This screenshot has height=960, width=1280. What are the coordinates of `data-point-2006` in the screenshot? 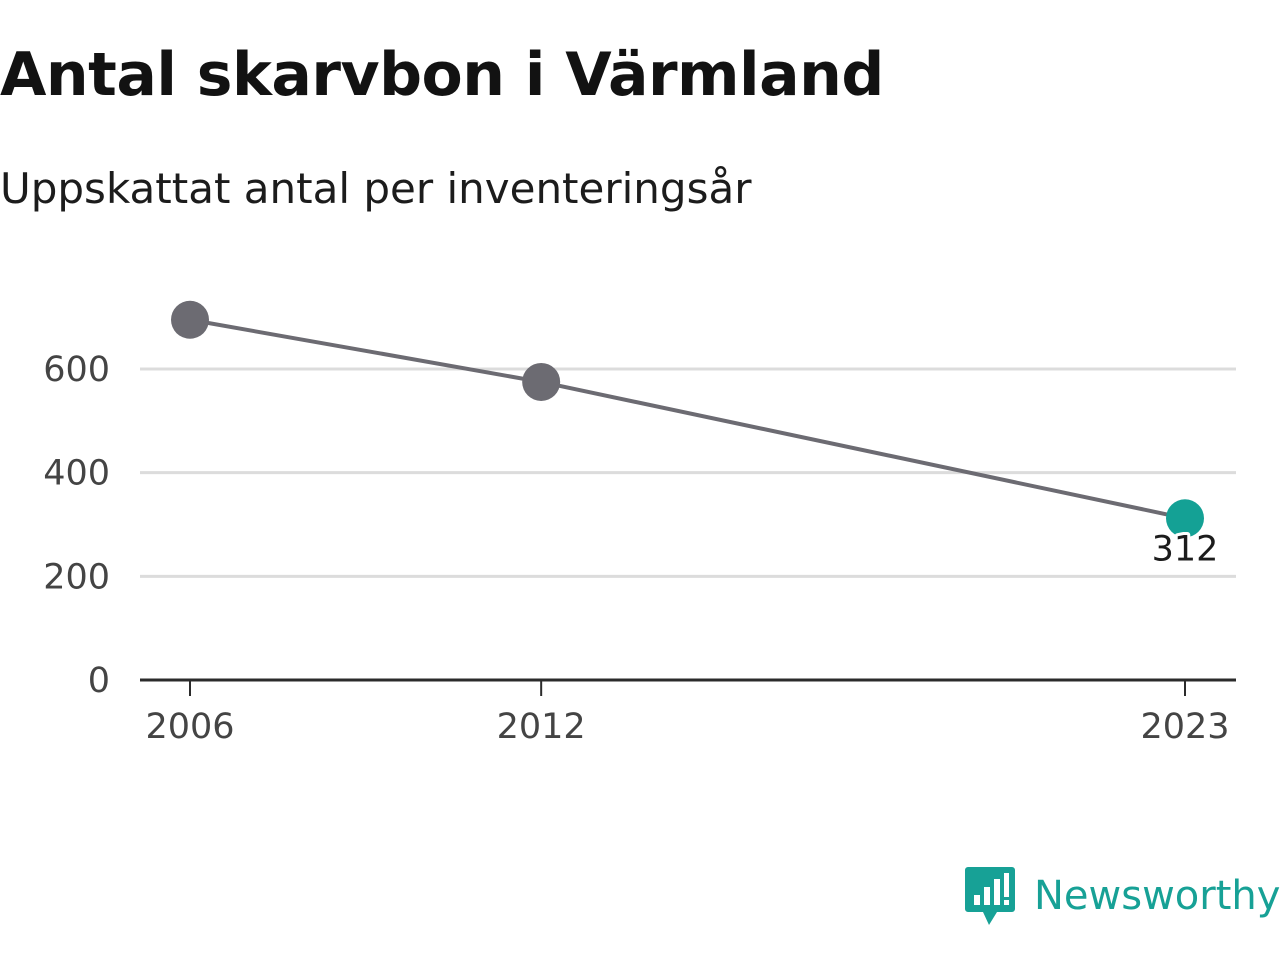 It's located at (190, 319).